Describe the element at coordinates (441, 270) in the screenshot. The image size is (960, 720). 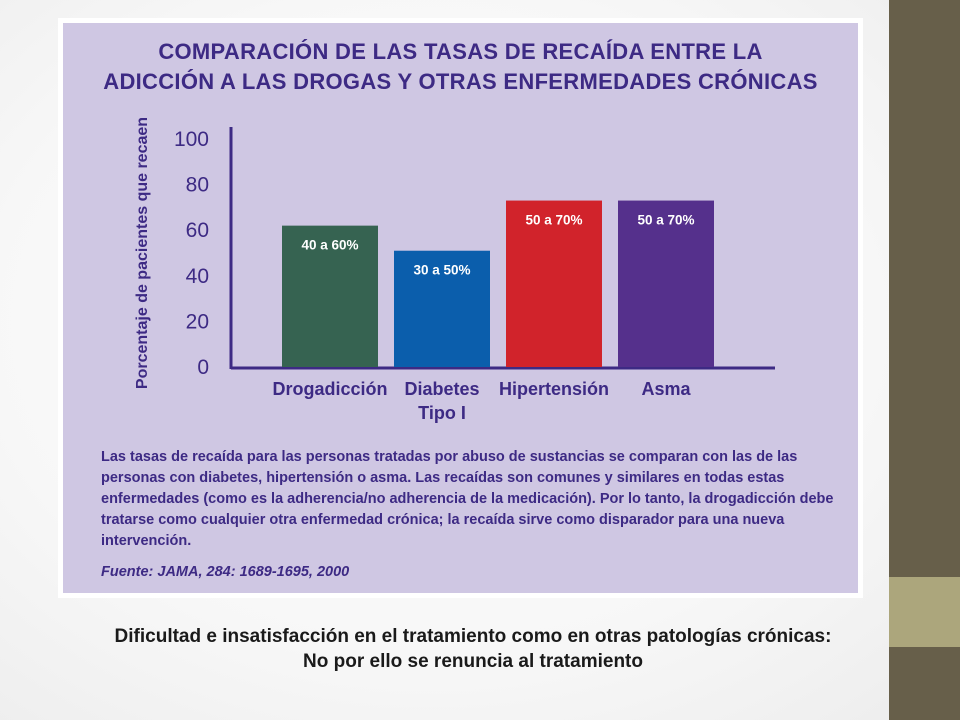
I see `bar-data-label: 30 a 50%` at that location.